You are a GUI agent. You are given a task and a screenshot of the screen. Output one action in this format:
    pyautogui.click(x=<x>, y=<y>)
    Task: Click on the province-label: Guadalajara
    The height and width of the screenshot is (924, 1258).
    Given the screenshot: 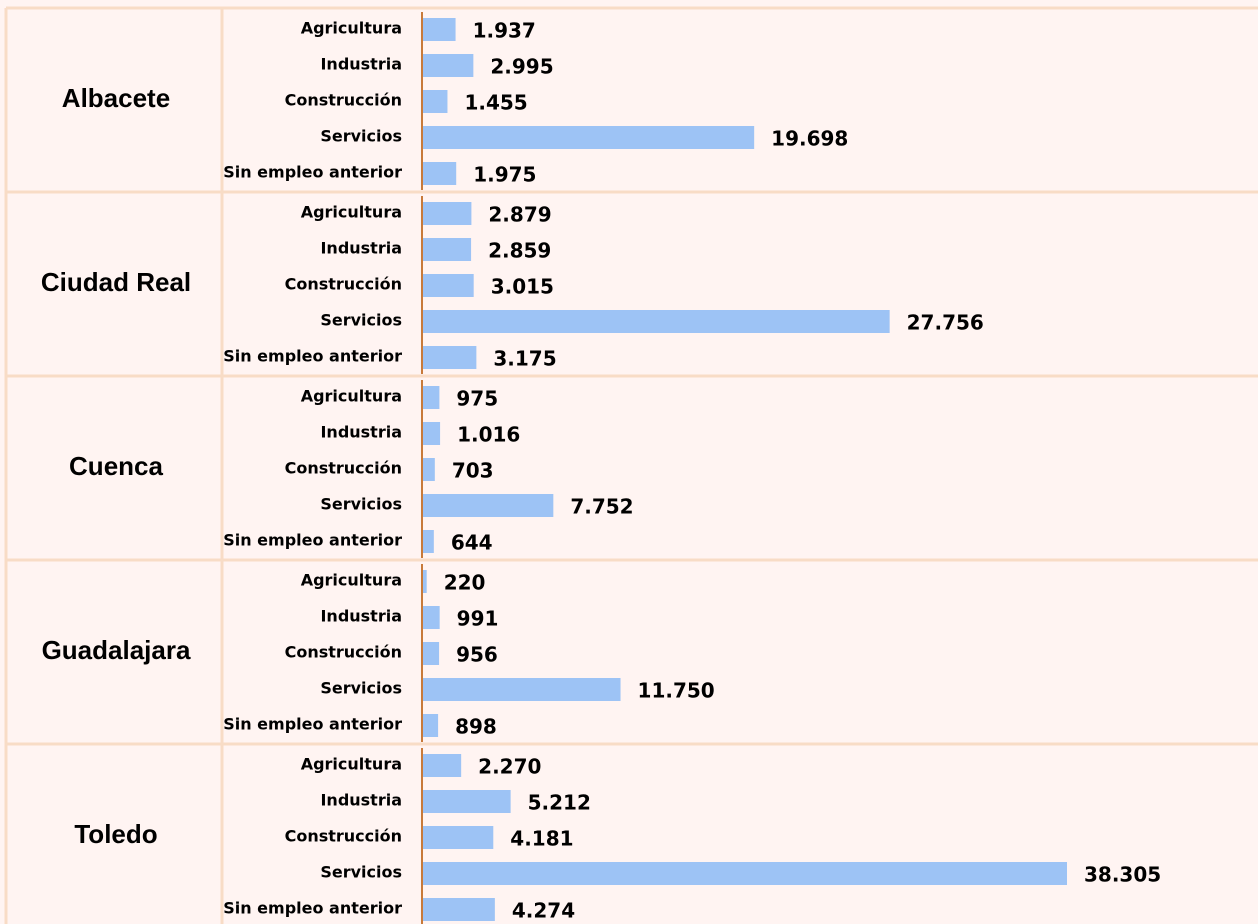 What is the action you would take?
    pyautogui.click(x=116, y=650)
    